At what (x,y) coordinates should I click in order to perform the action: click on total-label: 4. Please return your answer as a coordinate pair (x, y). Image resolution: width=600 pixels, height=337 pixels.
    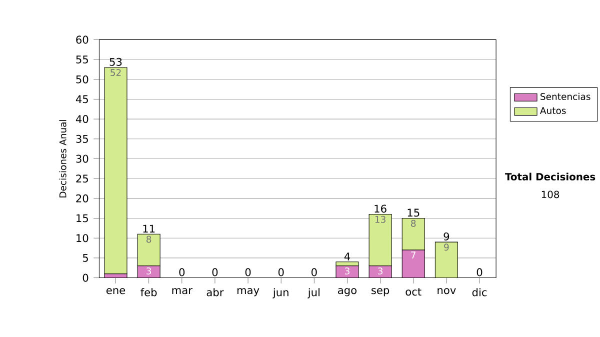
    Looking at the image, I should click on (347, 256).